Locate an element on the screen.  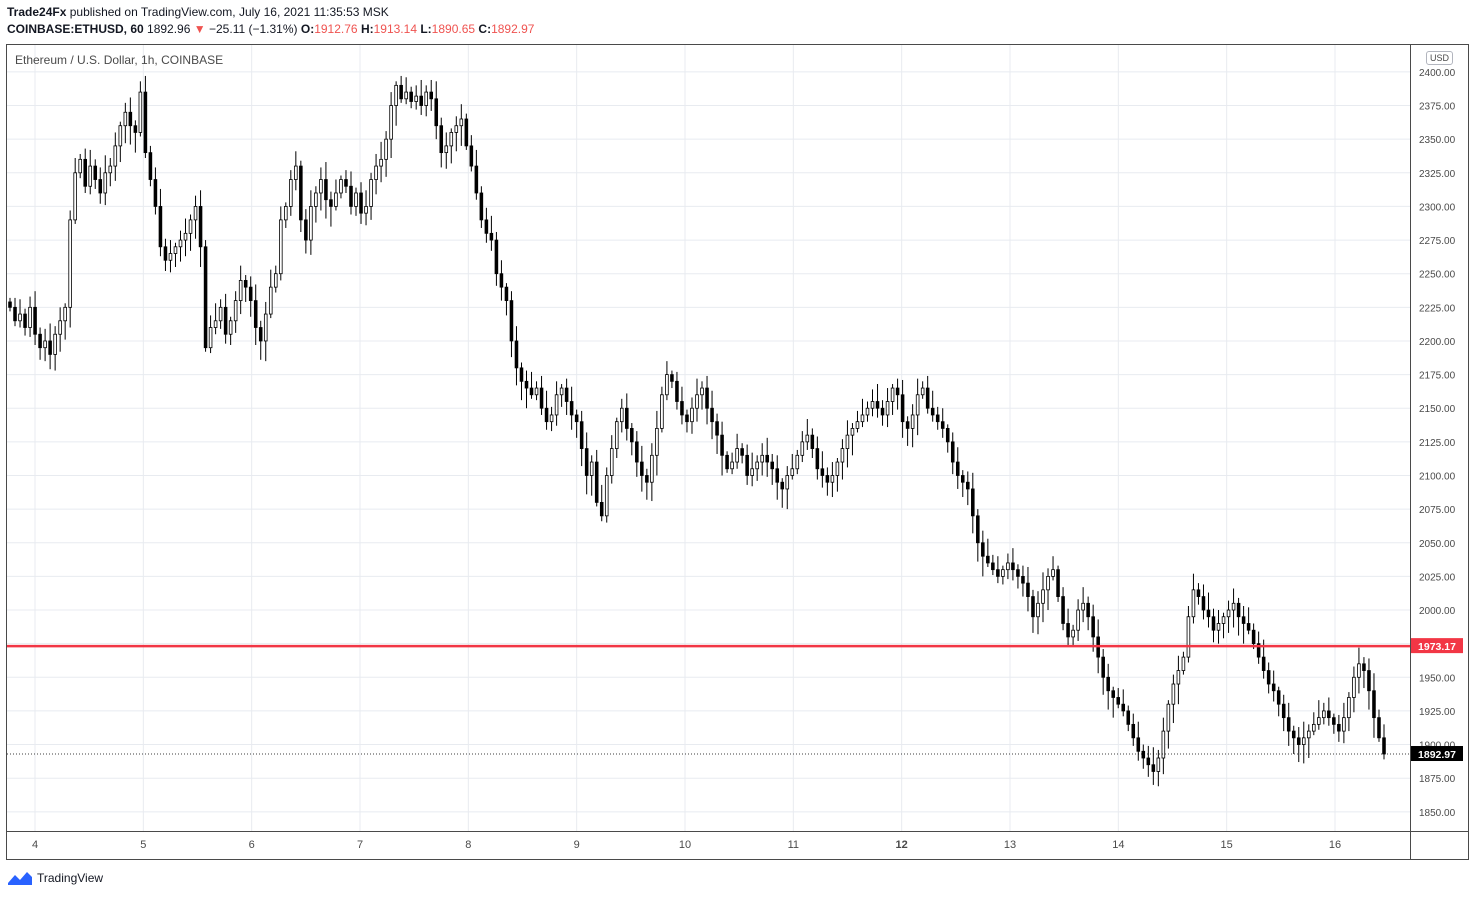
currency-badge: USD is located at coordinates (1440, 58).